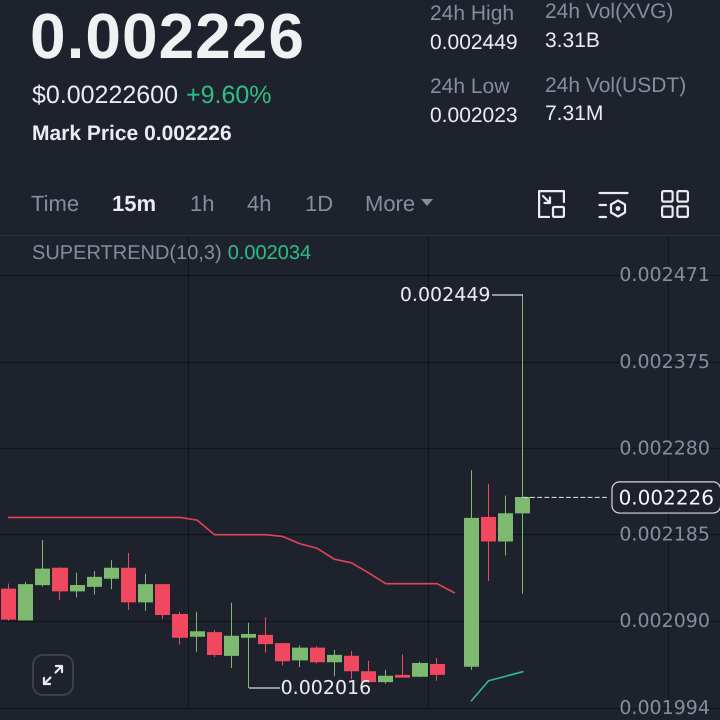  Describe the element at coordinates (666, 497) in the screenshot. I see `ref-line-label: 0.002226` at that location.